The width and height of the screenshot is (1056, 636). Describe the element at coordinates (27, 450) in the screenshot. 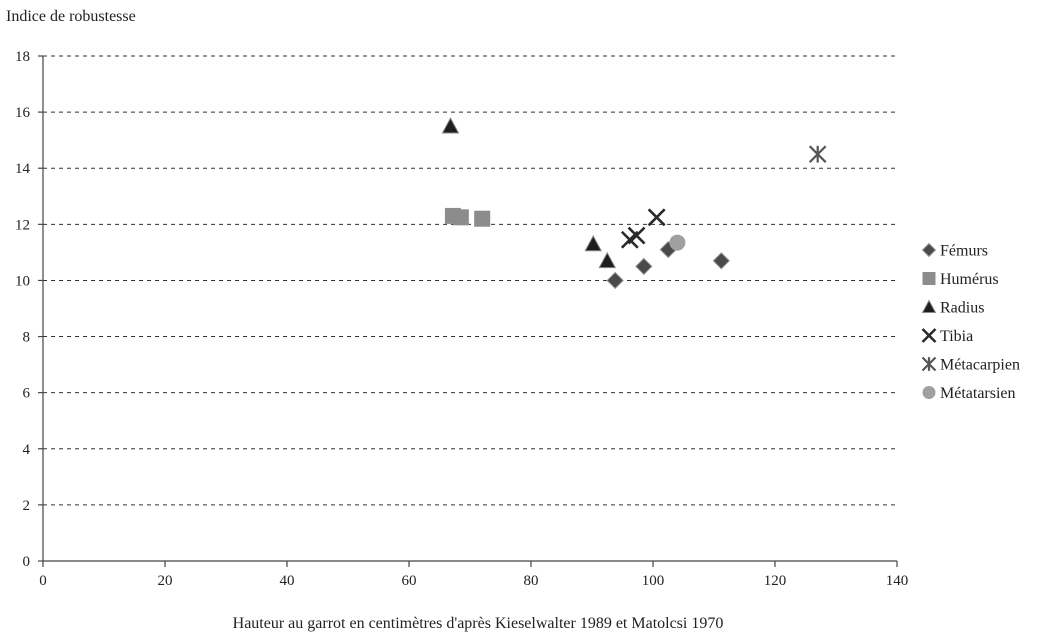

I see `y-tick-label: 4` at that location.